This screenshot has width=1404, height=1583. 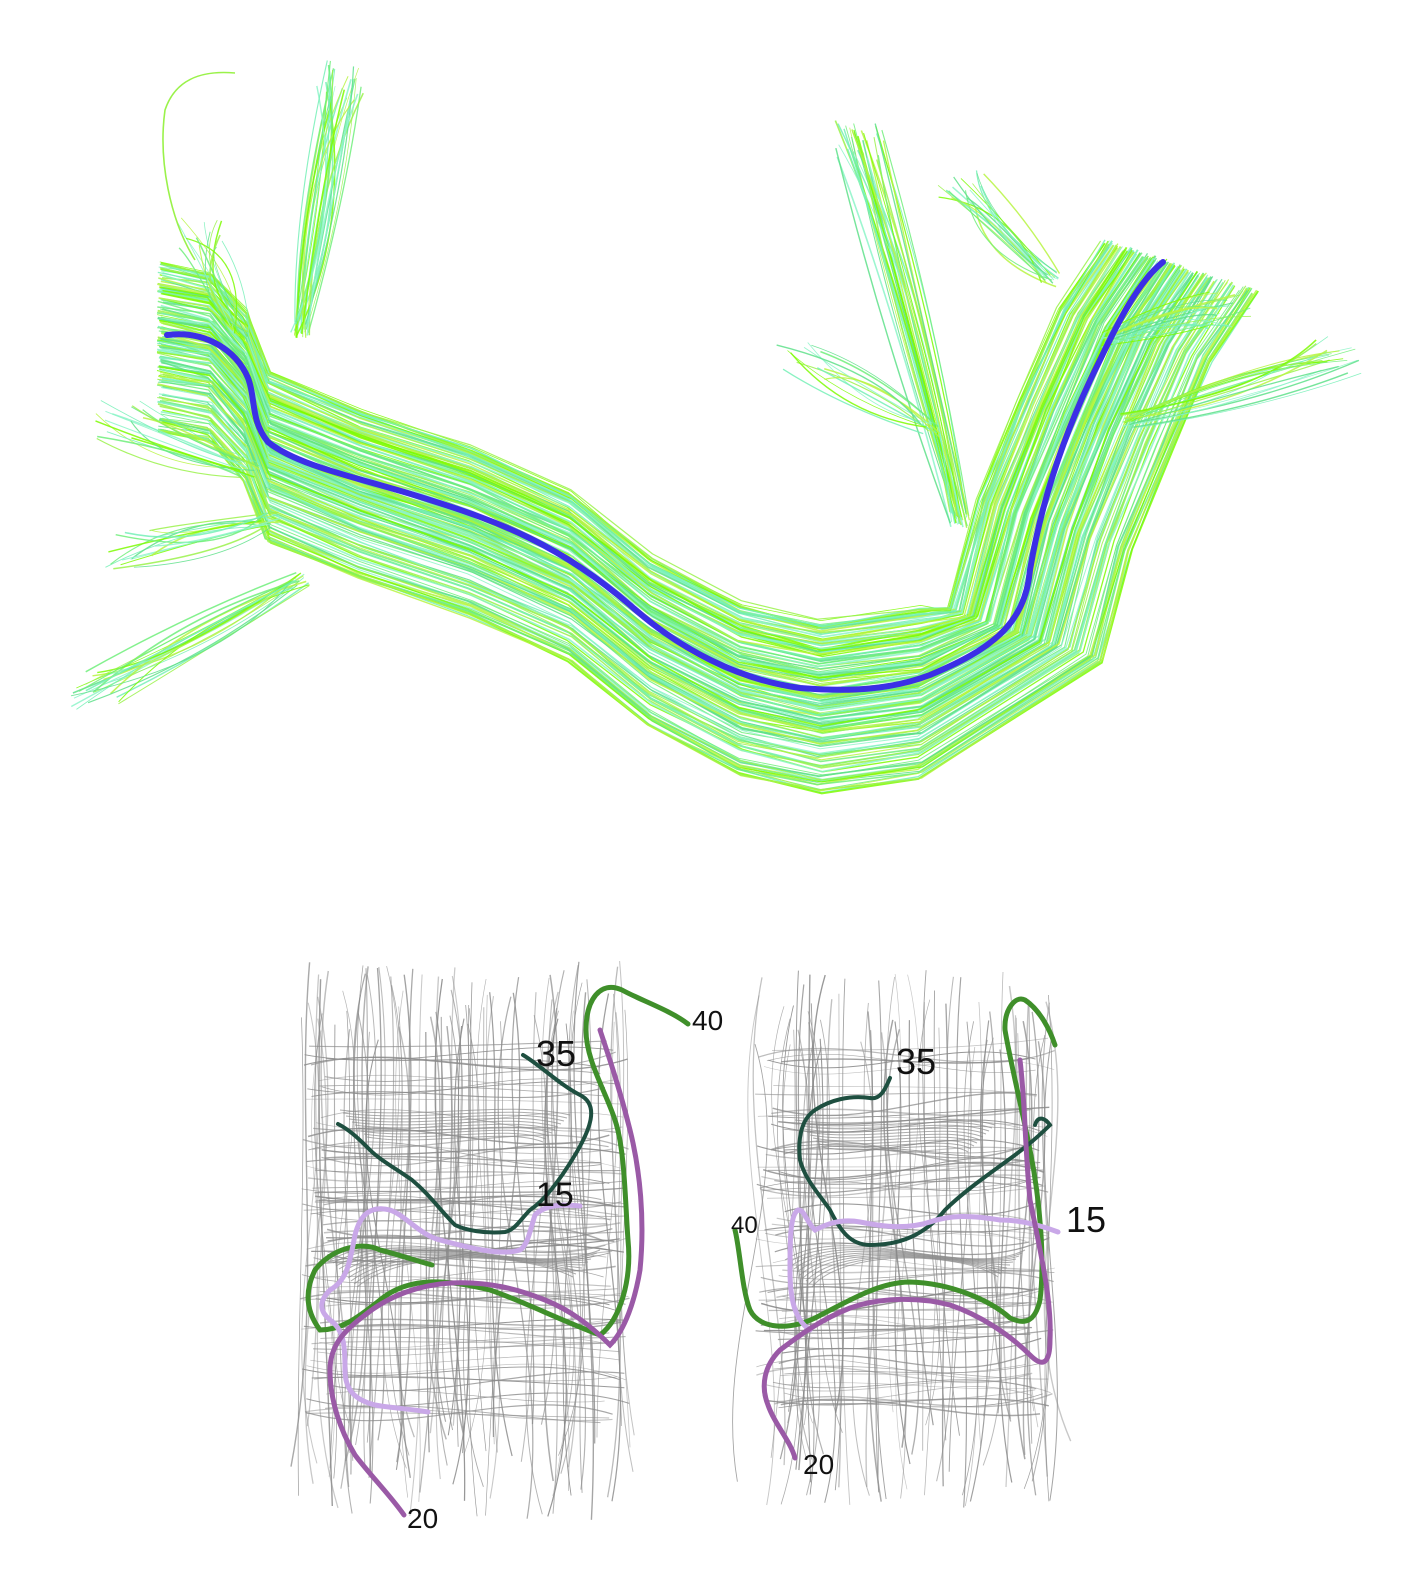 I want to click on right-view-panel: 35 40 15 20, so click(x=918, y=1239).